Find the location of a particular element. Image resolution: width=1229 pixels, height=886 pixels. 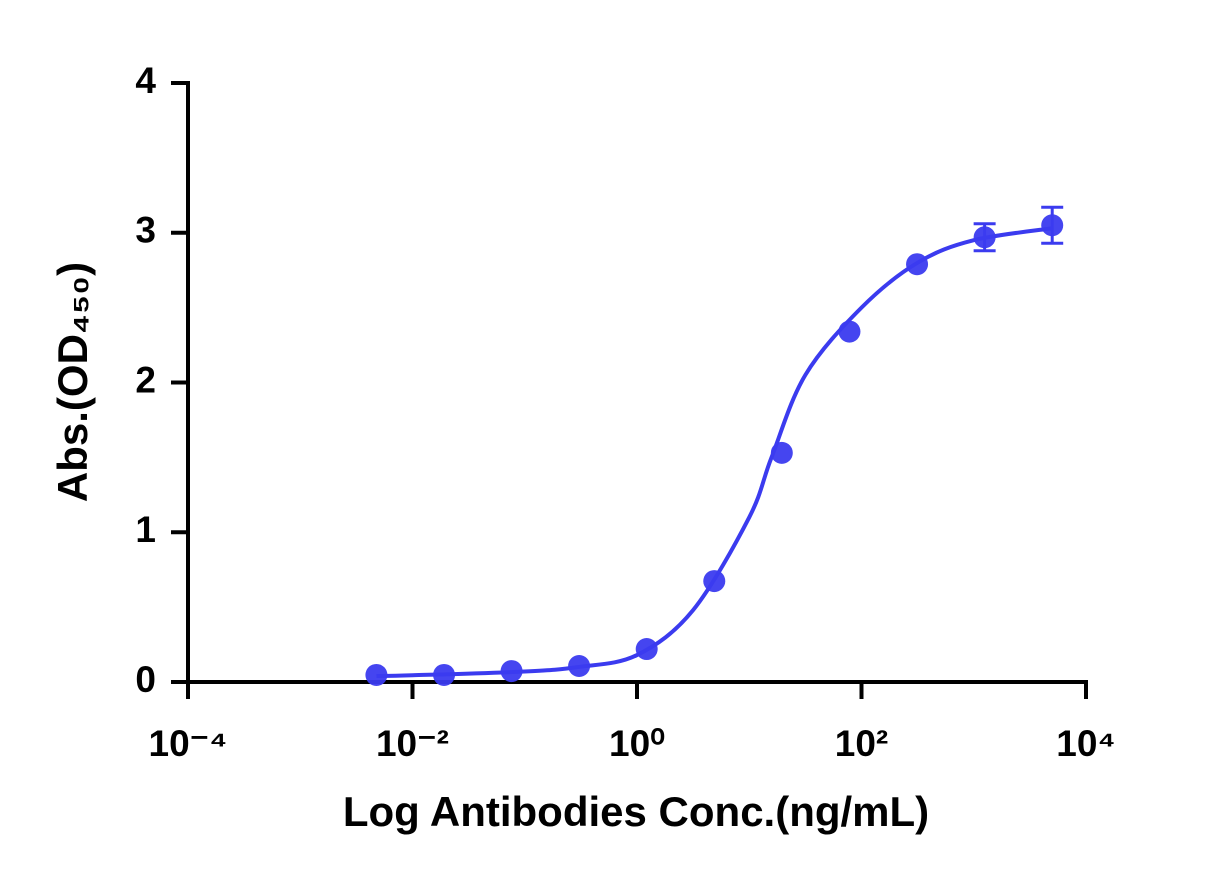

y-tick-label: 2 is located at coordinates (145, 379).